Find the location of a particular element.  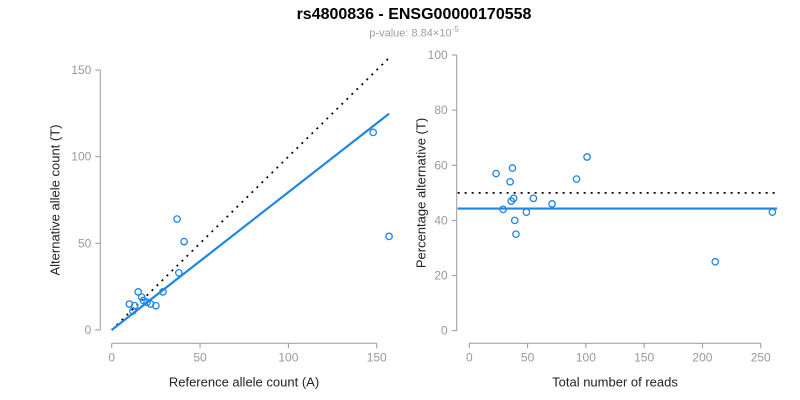

left-x-axis-label: Reference allele count (A) is located at coordinates (244, 382).